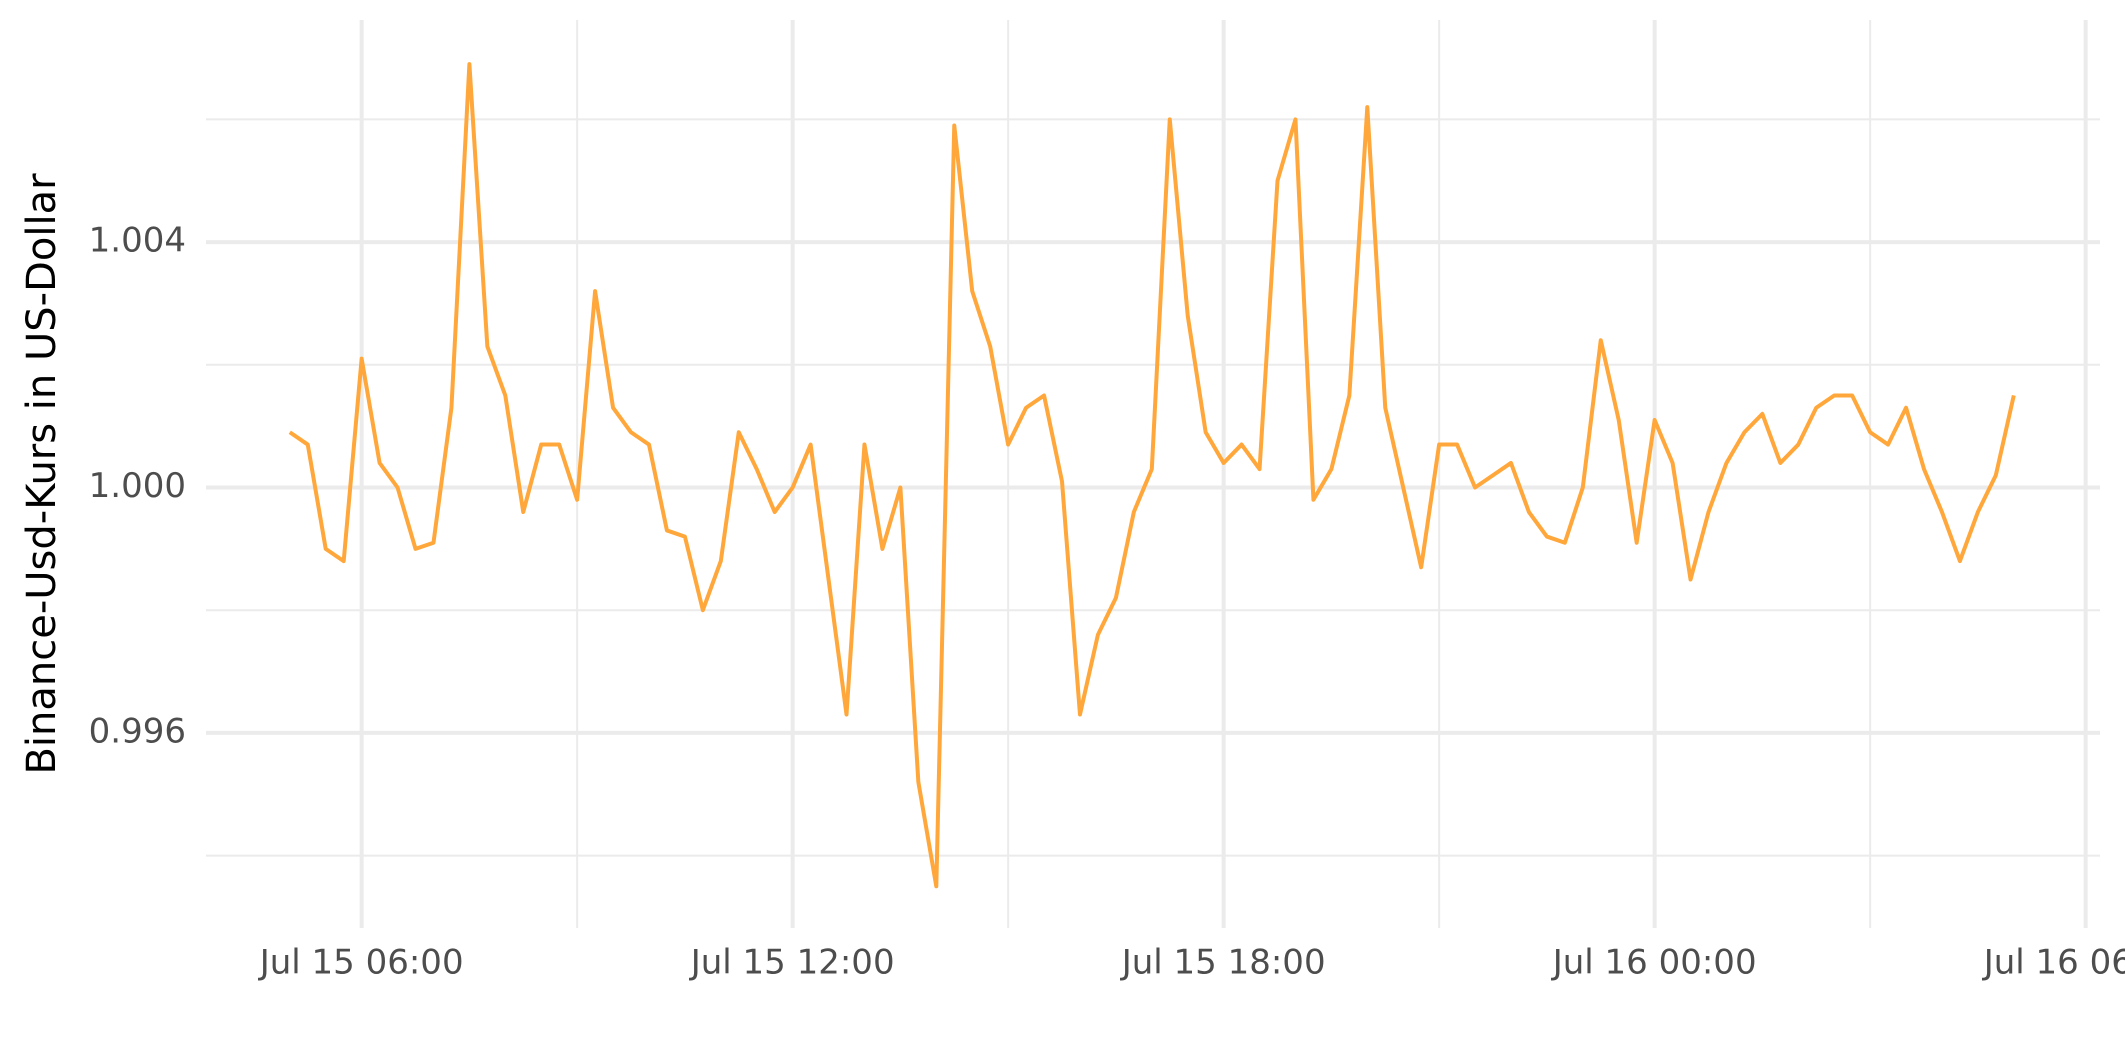 The image size is (2125, 1062). What do you see at coordinates (137, 486) in the screenshot?
I see `y-tick-label: 1.000` at bounding box center [137, 486].